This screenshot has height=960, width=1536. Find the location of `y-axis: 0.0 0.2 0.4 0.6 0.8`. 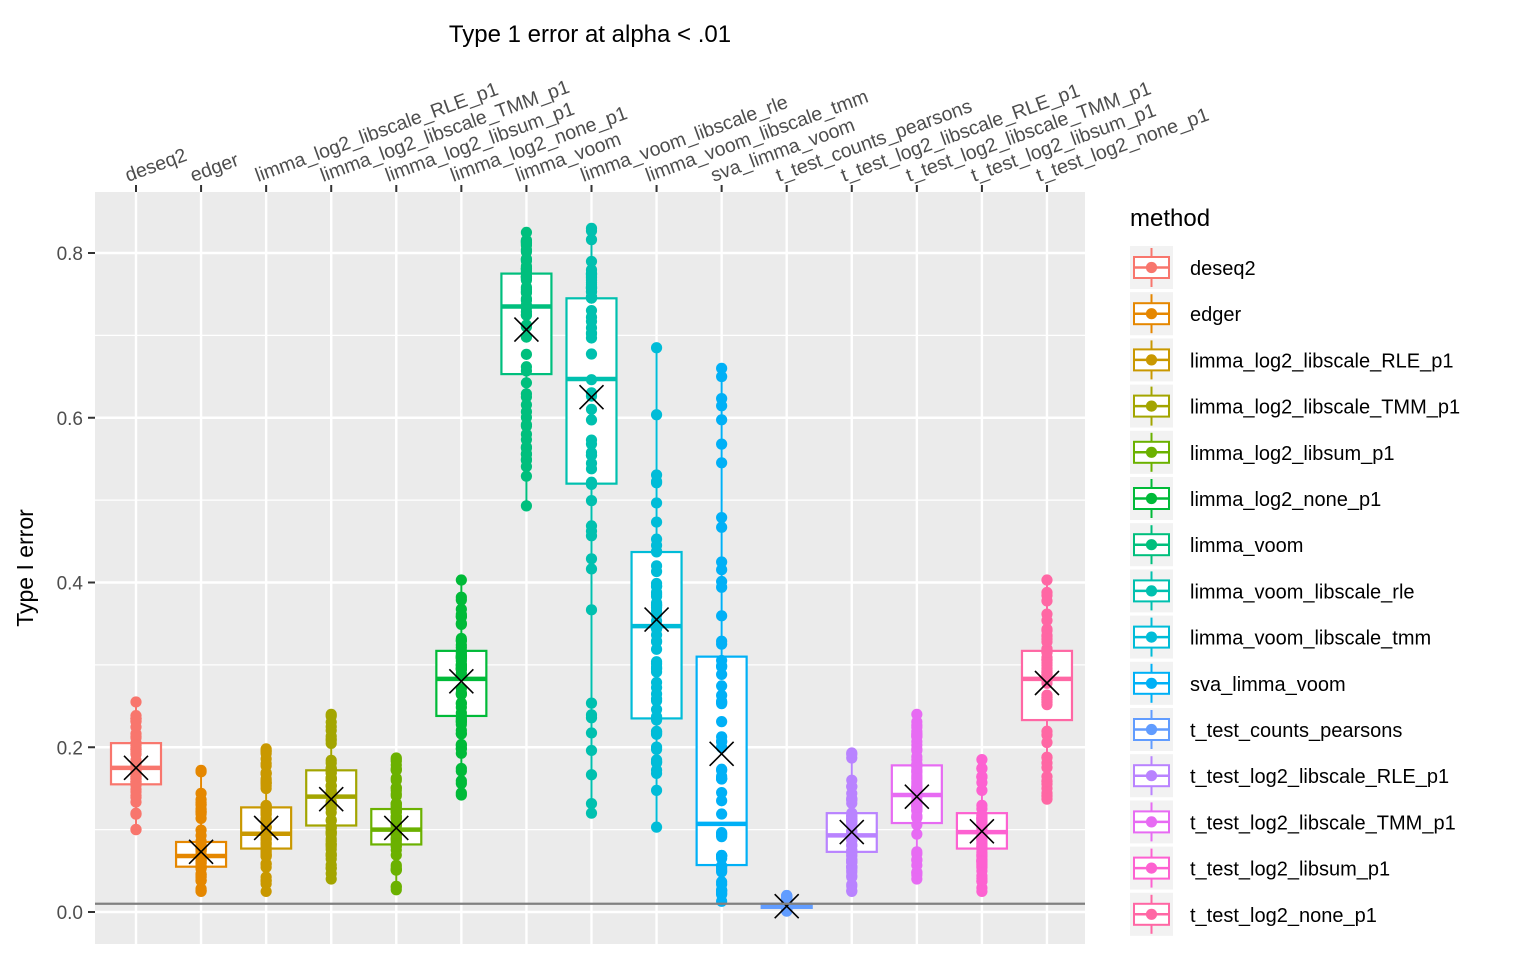

y-axis: 0.0 0.2 0.4 0.6 0.8 is located at coordinates (76, 584).